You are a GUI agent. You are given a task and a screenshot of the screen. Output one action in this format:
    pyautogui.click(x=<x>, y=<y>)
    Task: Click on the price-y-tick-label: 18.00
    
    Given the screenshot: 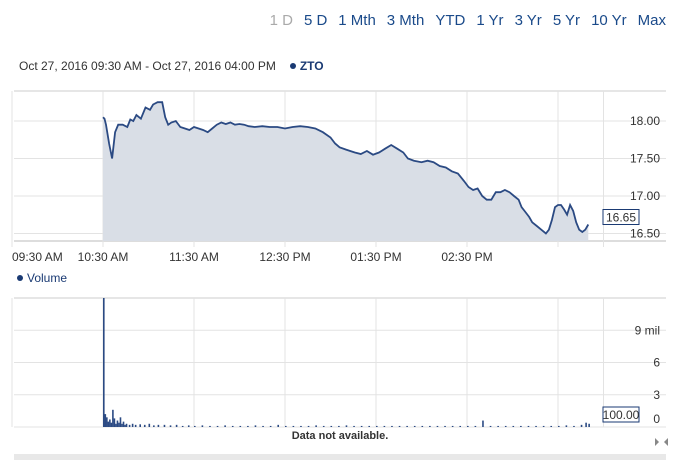 What is the action you would take?
    pyautogui.click(x=645, y=121)
    